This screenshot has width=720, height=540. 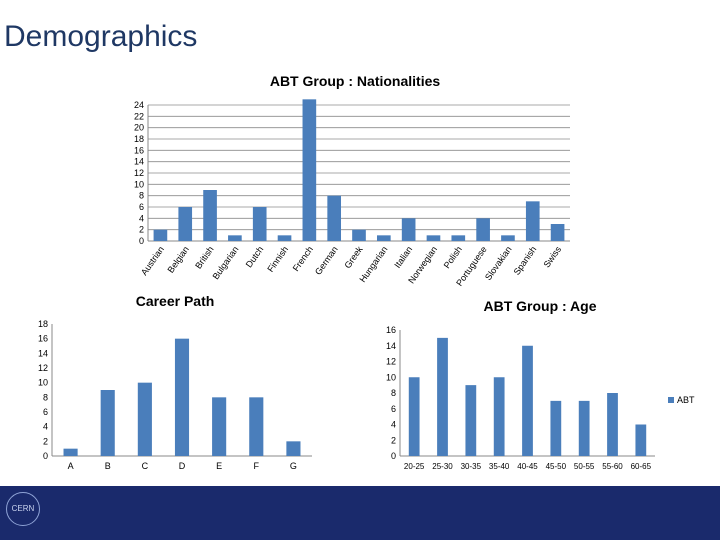 I want to click on y-tick-label: 24, so click(x=139, y=105).